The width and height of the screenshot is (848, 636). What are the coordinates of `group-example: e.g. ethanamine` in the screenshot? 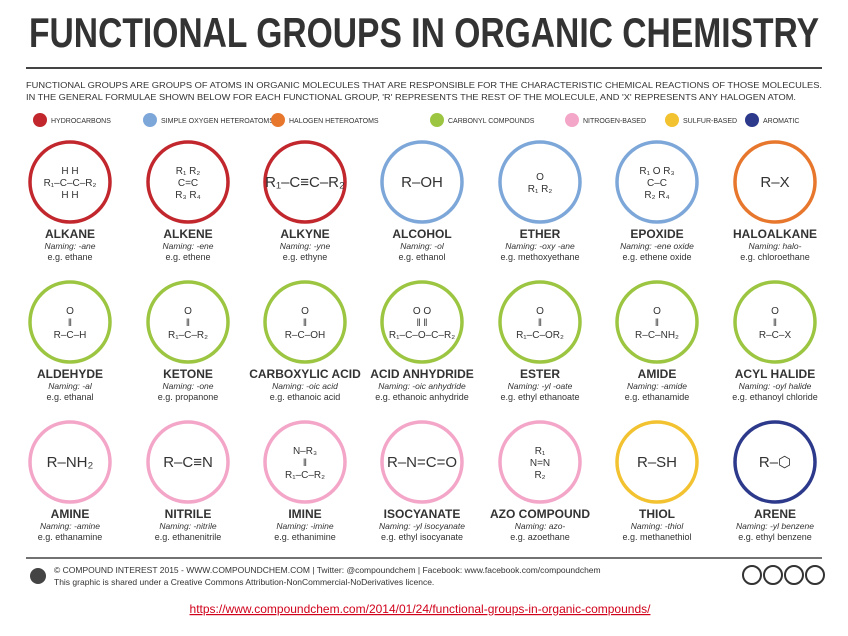 It's located at (70, 537).